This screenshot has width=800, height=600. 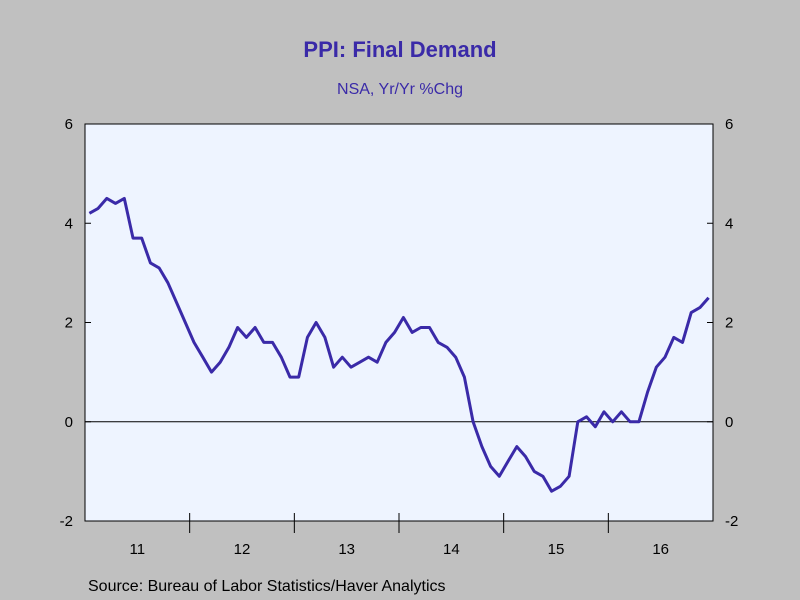 What do you see at coordinates (66, 521) in the screenshot?
I see `y-tick-label-left: -2` at bounding box center [66, 521].